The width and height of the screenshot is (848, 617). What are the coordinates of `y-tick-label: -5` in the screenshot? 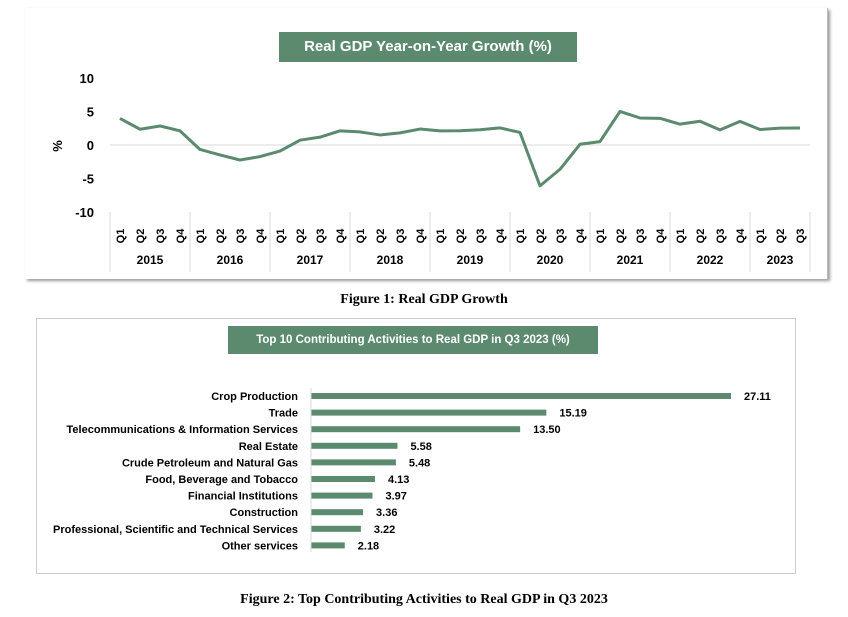 It's located at (88, 179).